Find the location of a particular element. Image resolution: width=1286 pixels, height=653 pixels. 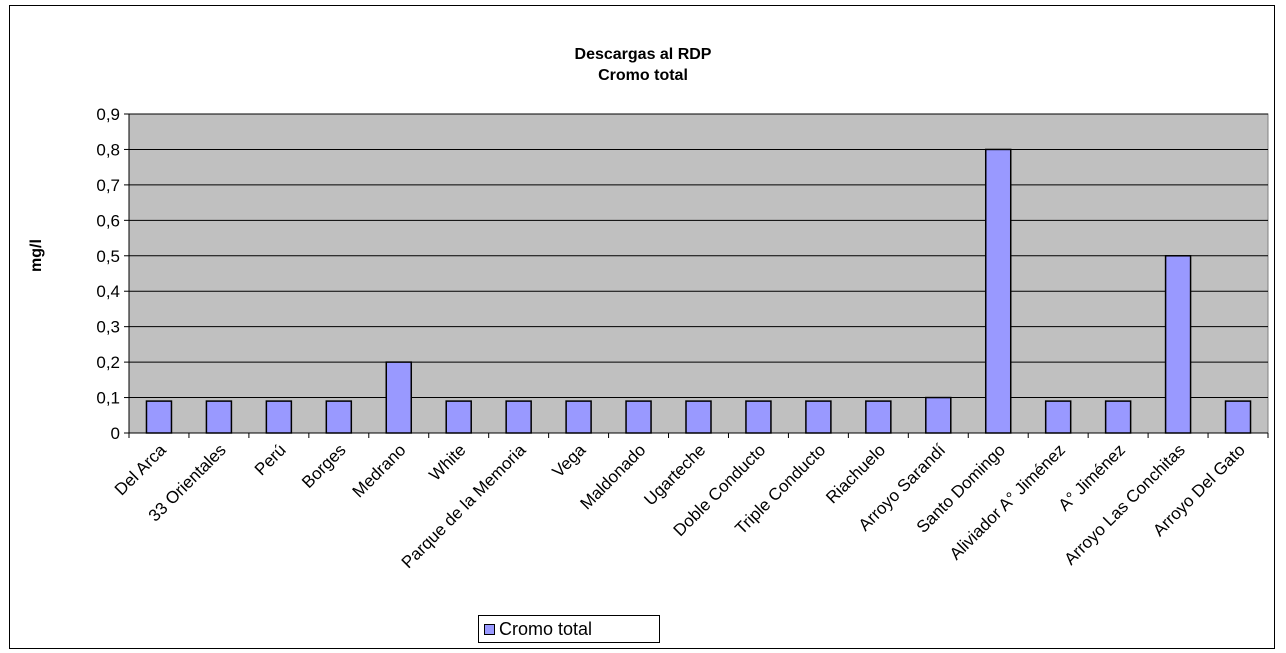

y-tick-label: 0,5 is located at coordinates (108, 256).